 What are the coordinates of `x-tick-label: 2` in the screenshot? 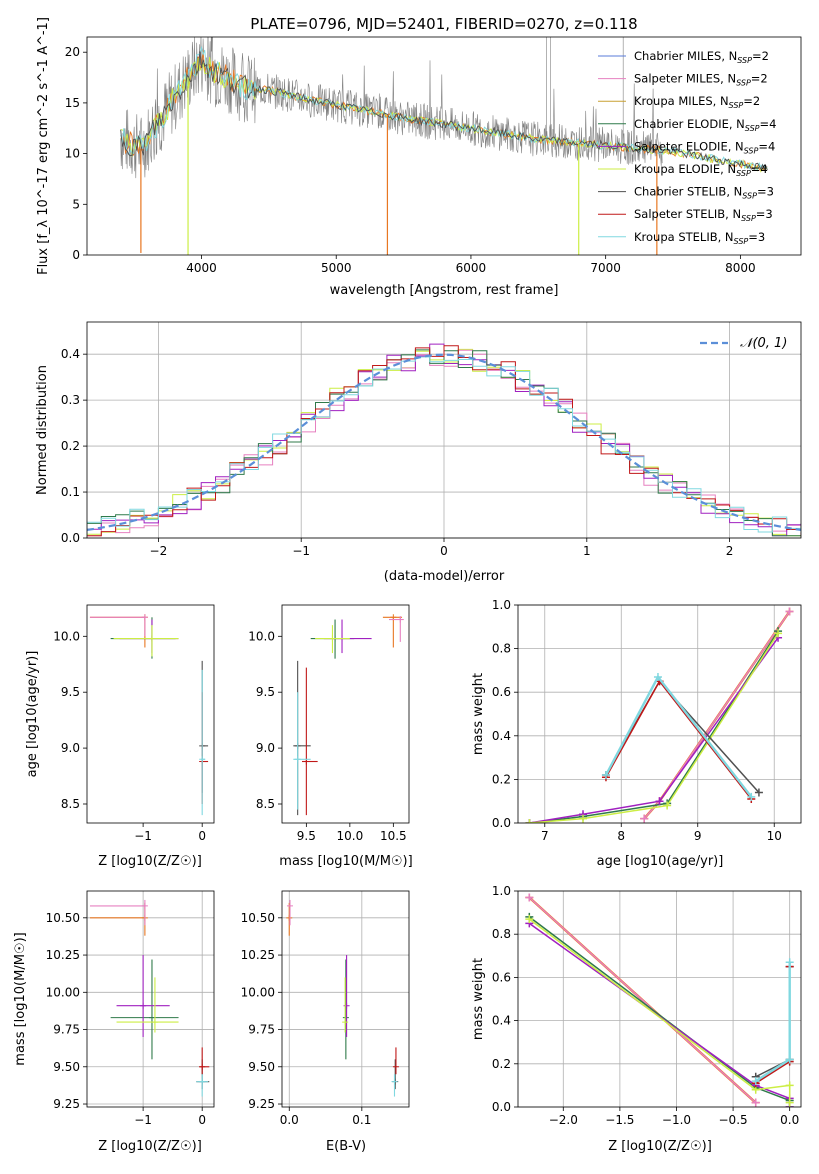 It's located at (730, 551).